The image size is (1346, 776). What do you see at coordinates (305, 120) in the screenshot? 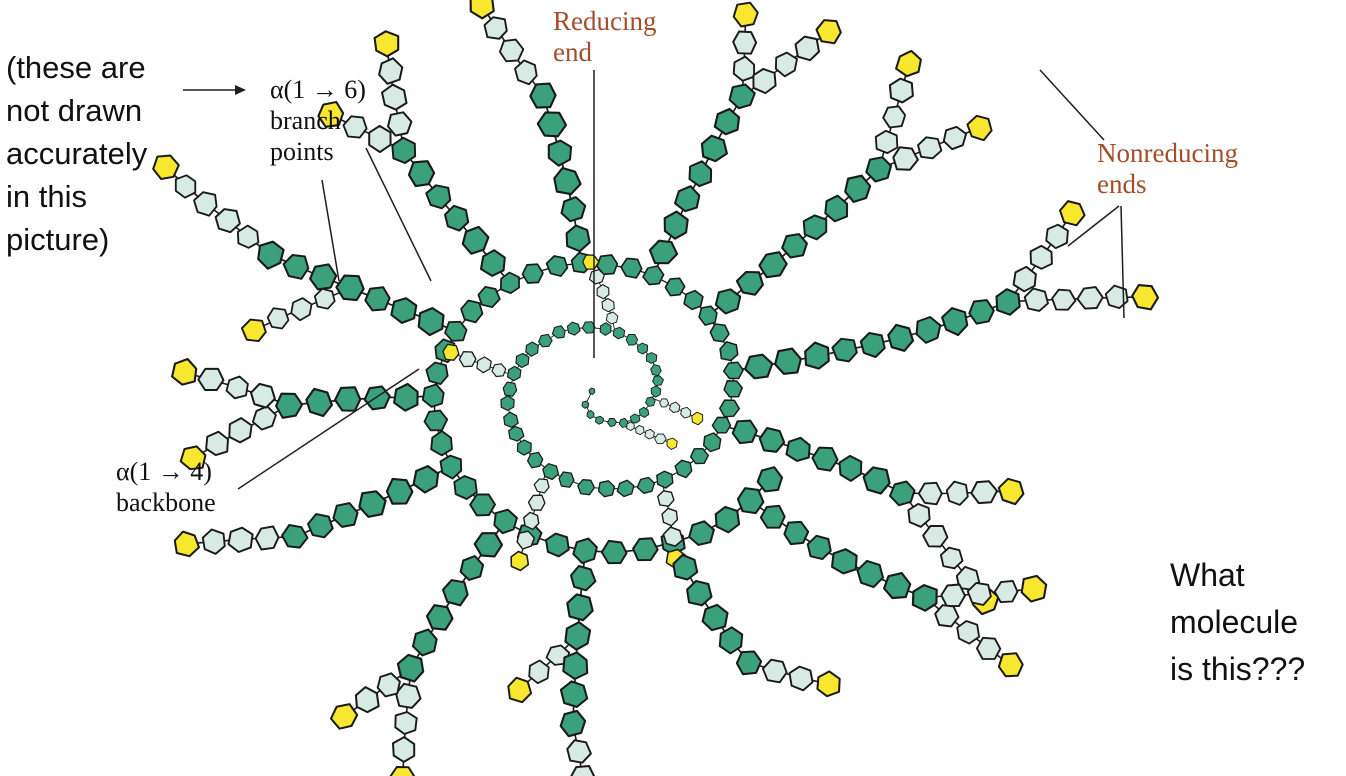
I see `branch-points-line: branch` at bounding box center [305, 120].